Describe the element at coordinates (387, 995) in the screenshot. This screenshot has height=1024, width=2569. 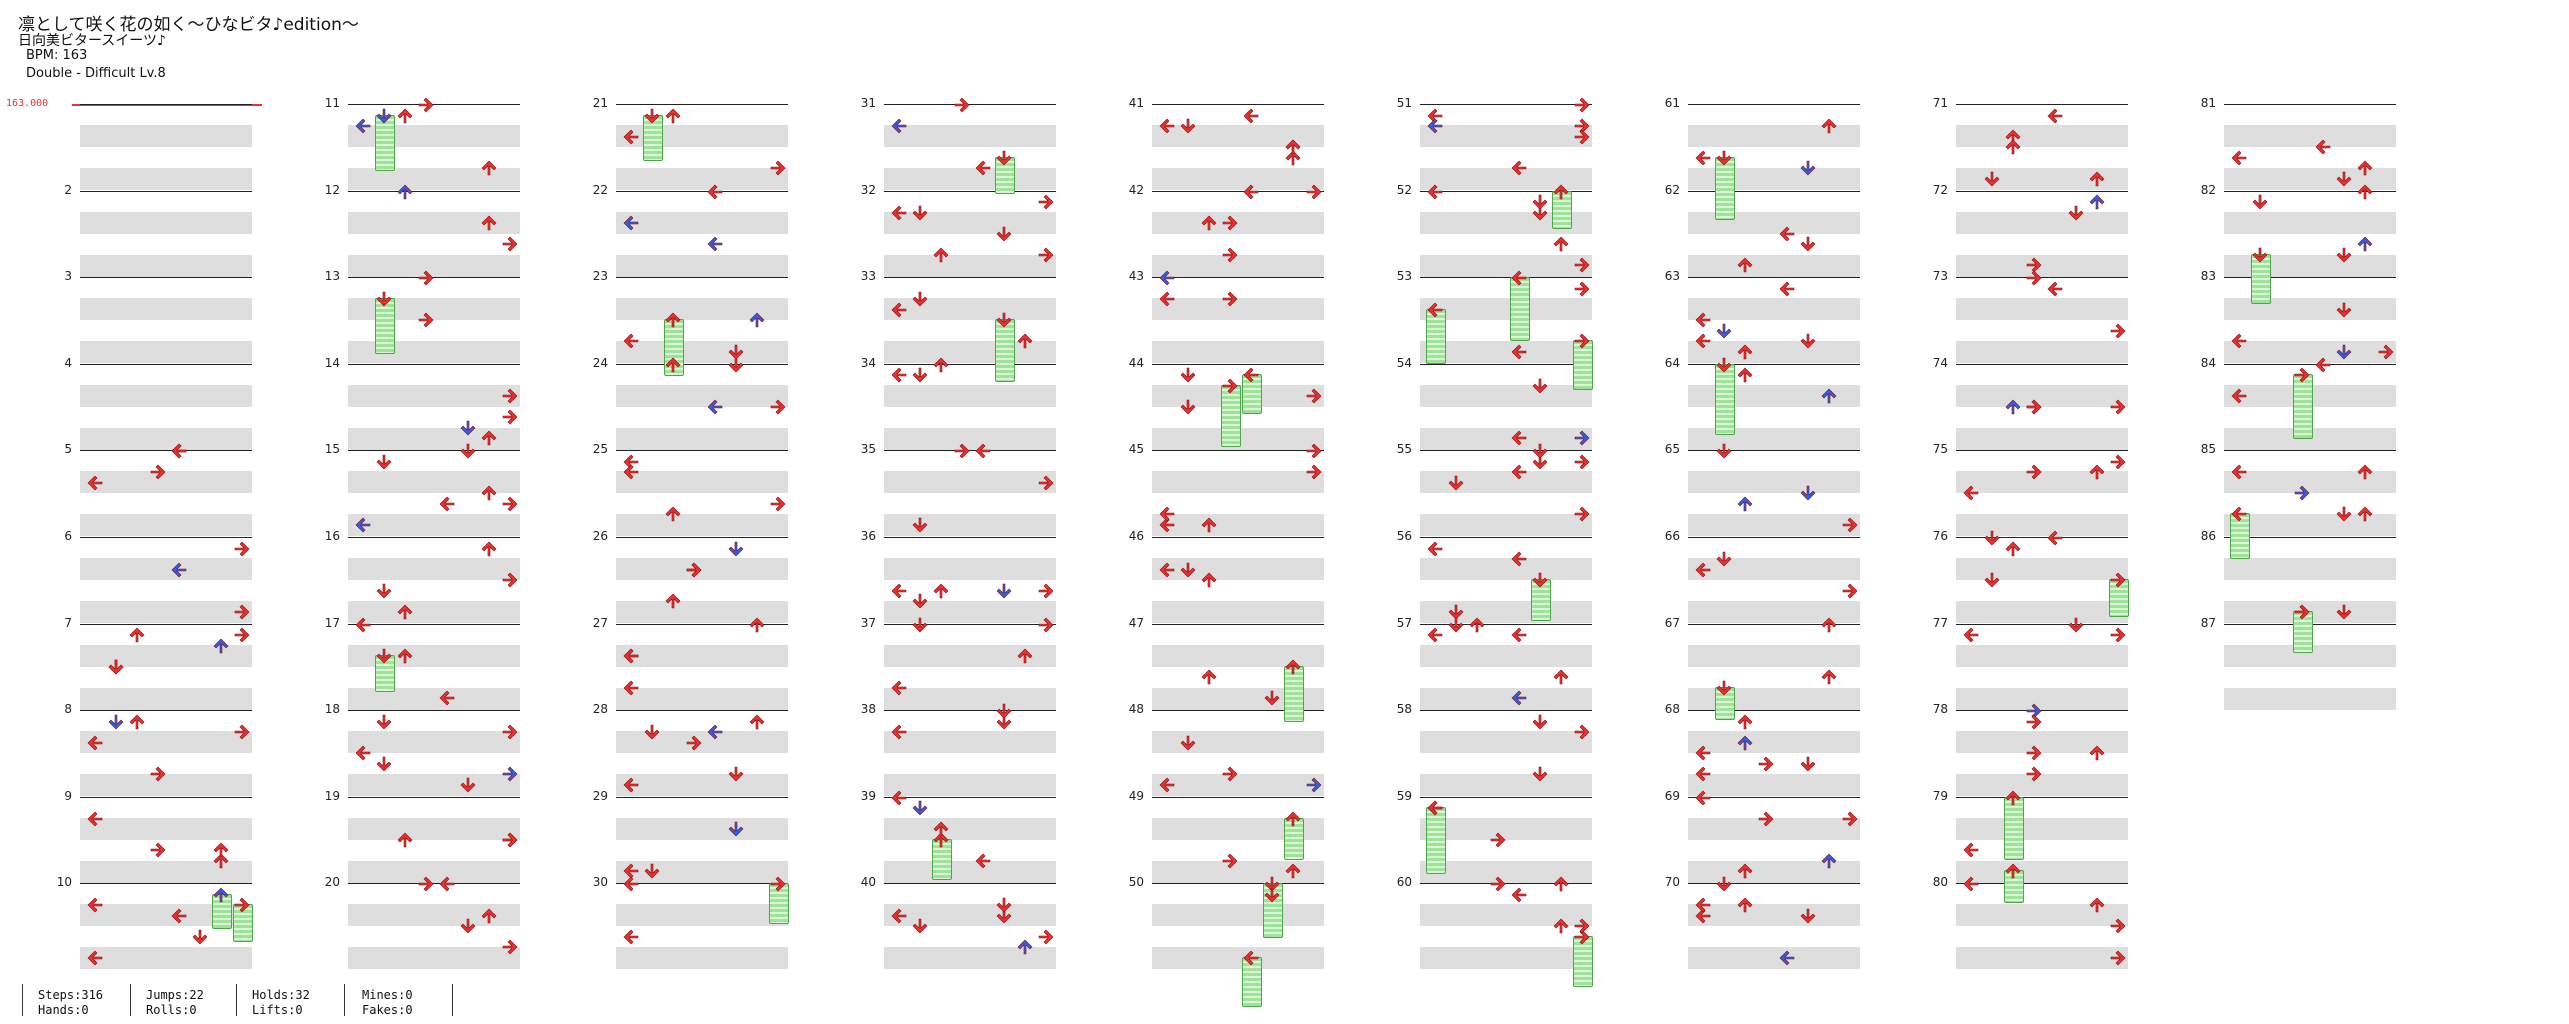
I see `mines-count: Mines:0` at that location.